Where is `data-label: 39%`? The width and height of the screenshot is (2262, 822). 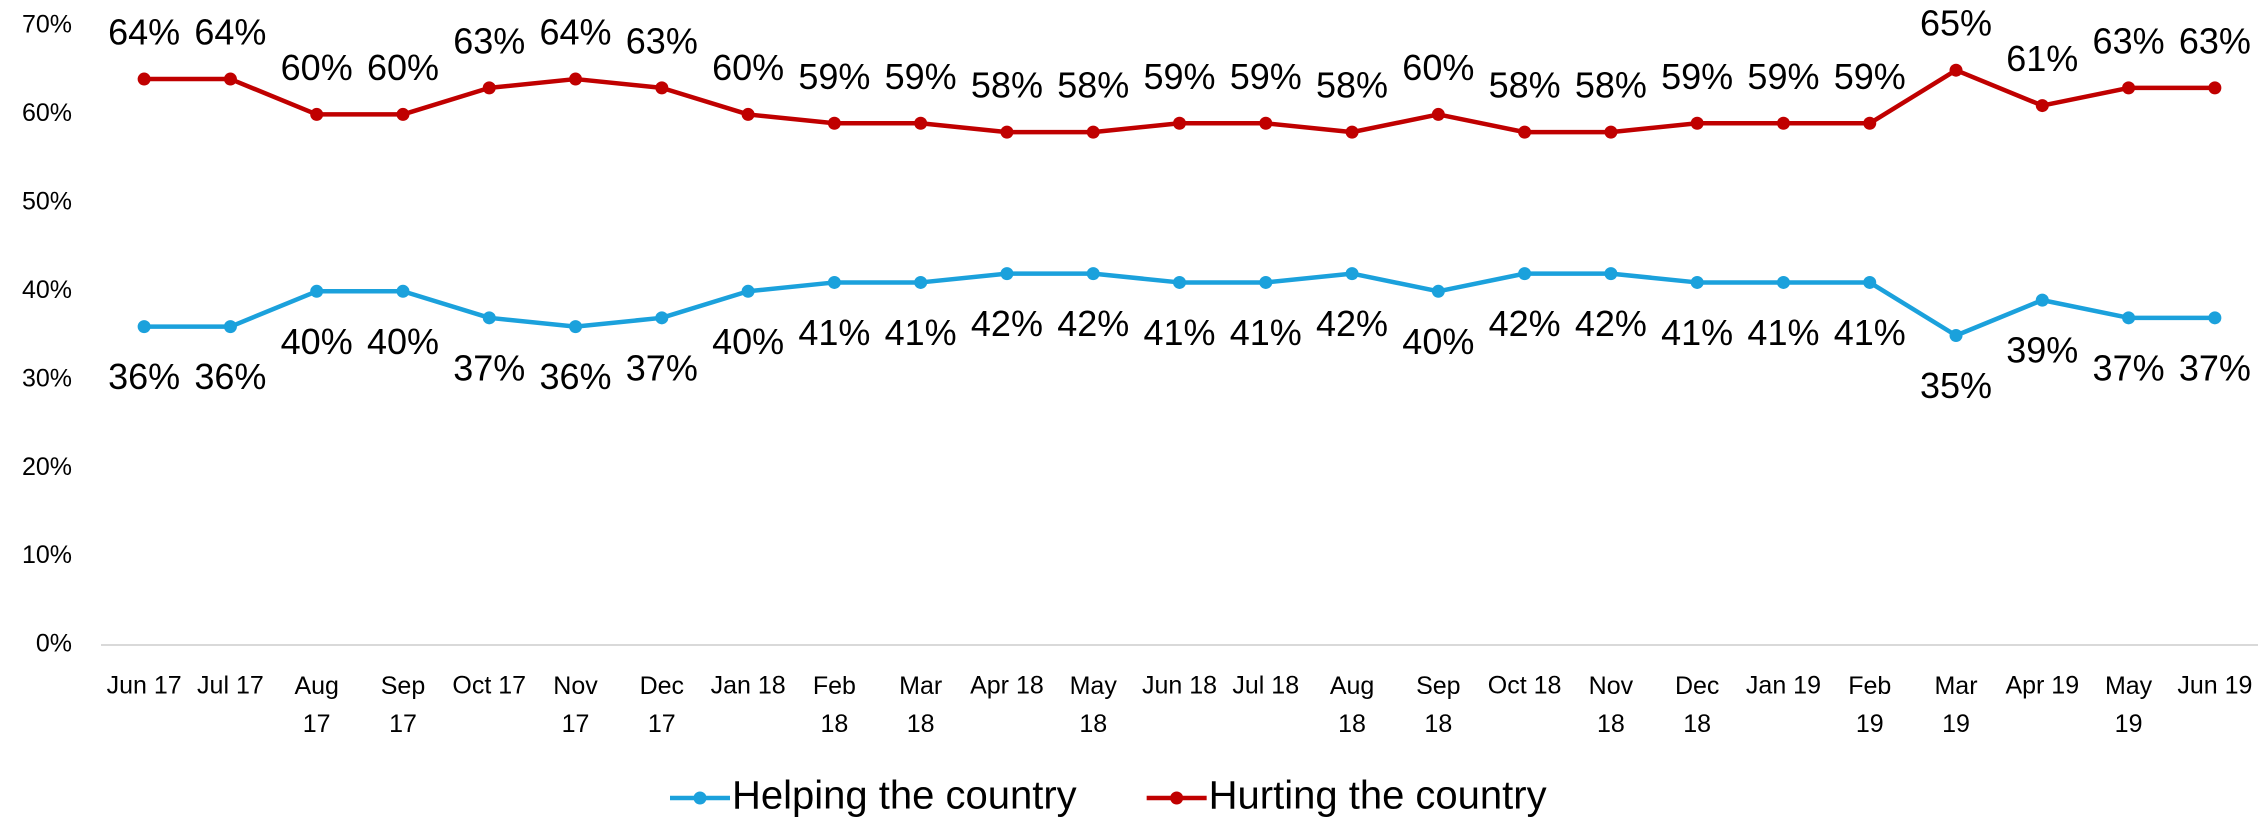 data-label: 39% is located at coordinates (2042, 350).